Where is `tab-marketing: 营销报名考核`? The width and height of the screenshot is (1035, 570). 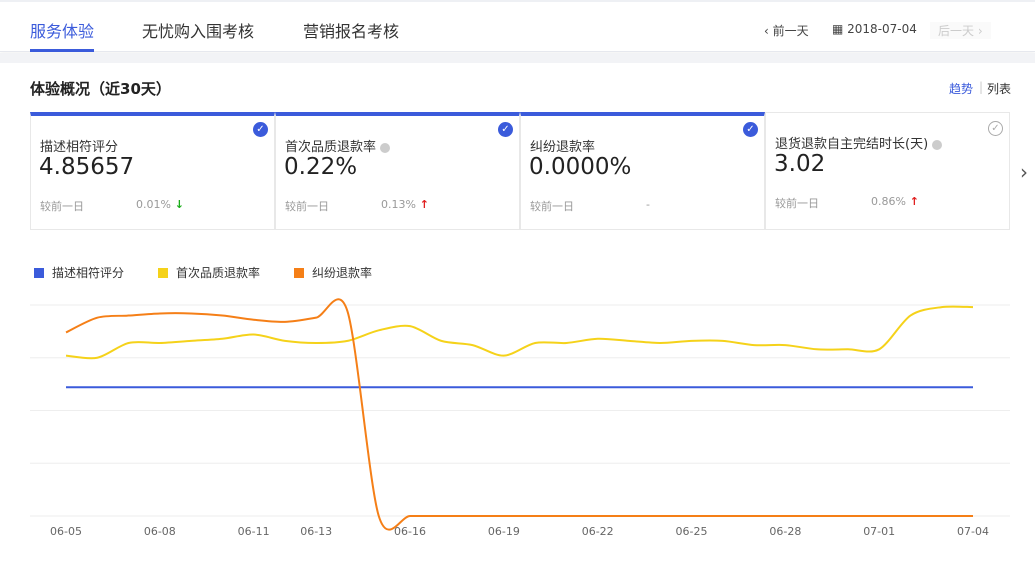
tab-marketing: 营销报名考核 is located at coordinates (351, 31).